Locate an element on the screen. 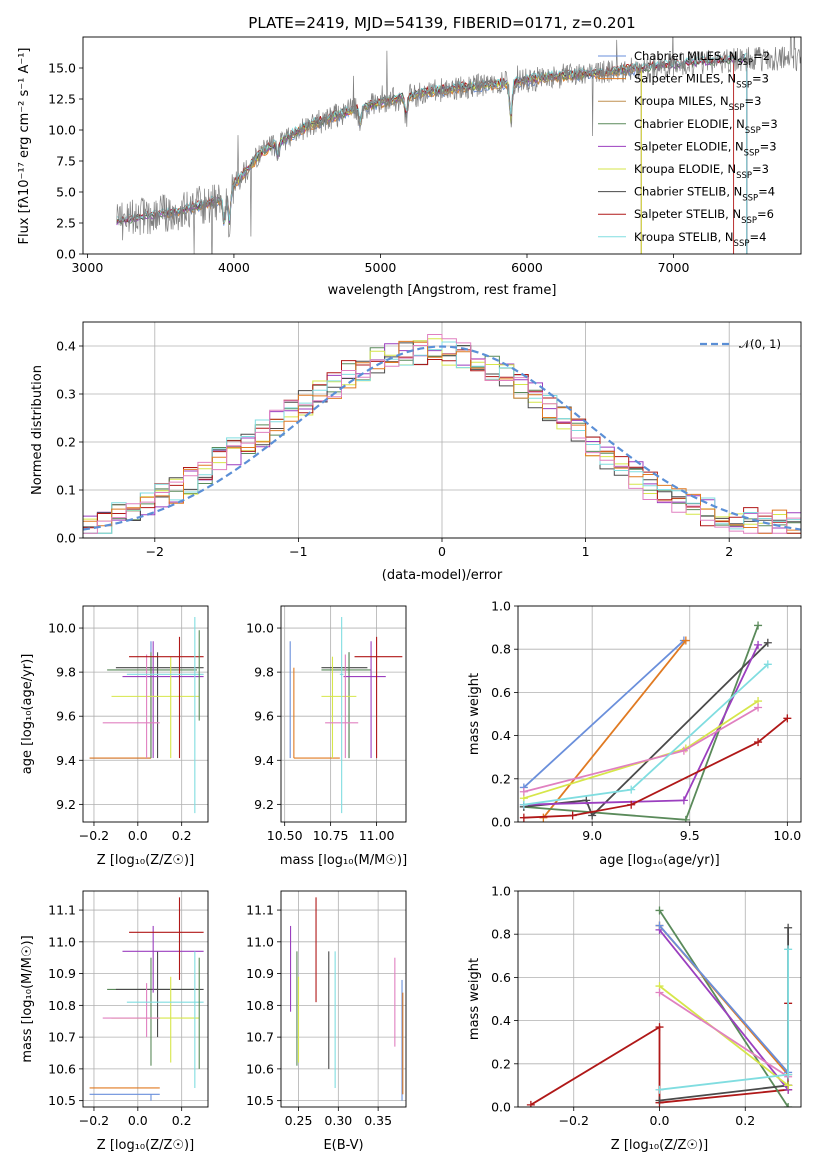 The height and width of the screenshot is (1170, 819). x-tick-label: −2 is located at coordinates (155, 551).